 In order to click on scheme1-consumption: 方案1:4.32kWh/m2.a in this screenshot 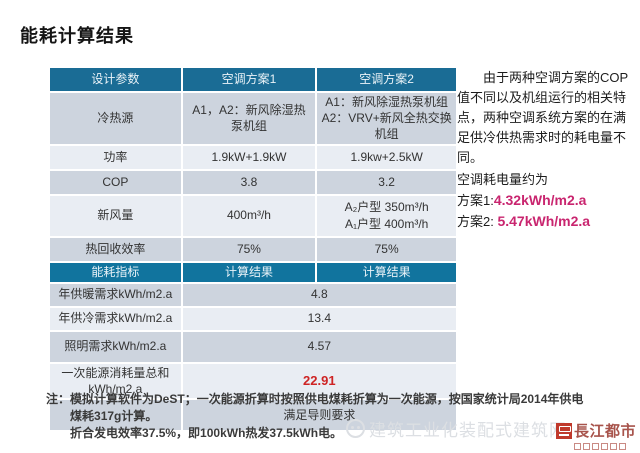, I will do `click(547, 200)`.